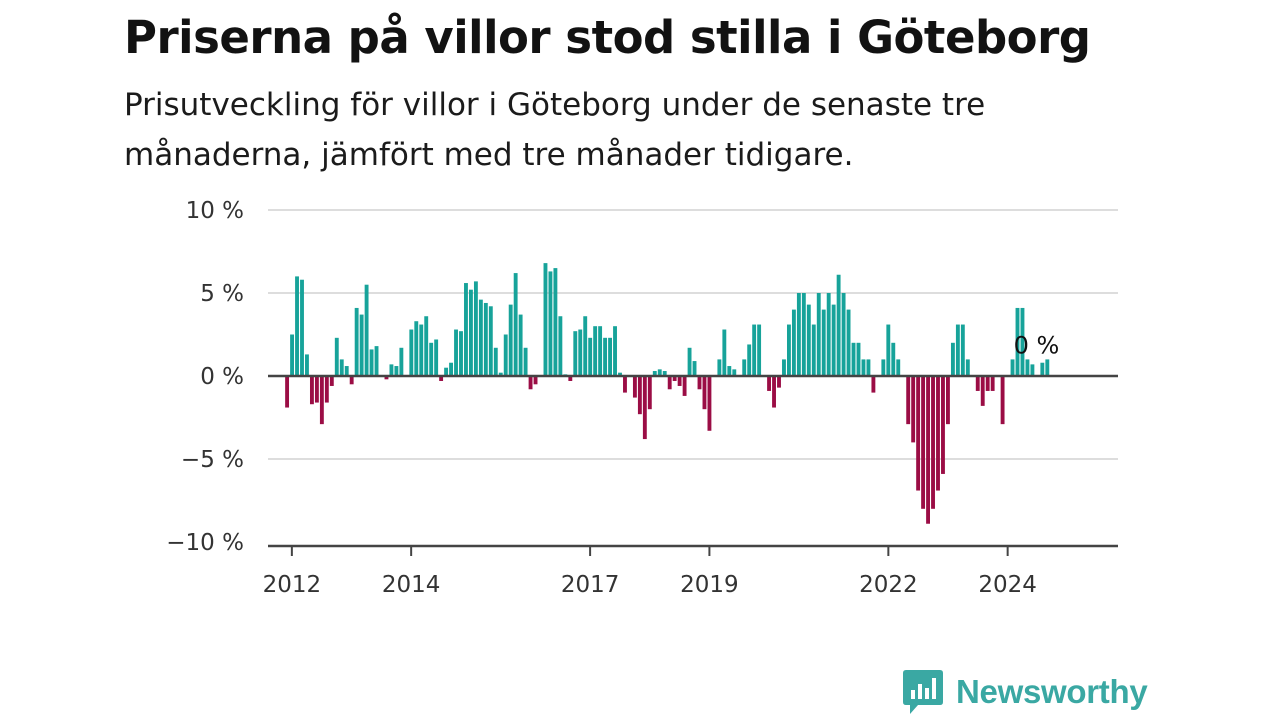 This screenshot has height=720, width=1280. What do you see at coordinates (1052, 691) in the screenshot?
I see `brand-name: Newsworthy` at bounding box center [1052, 691].